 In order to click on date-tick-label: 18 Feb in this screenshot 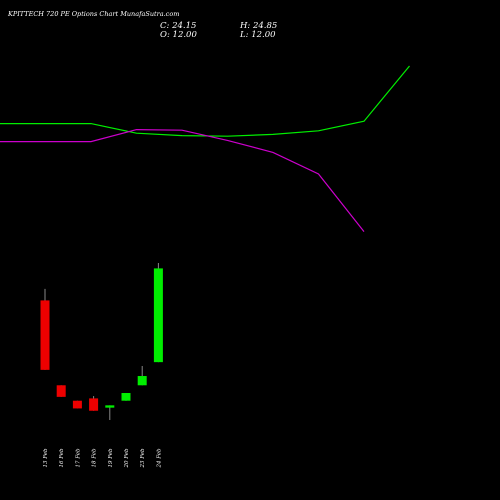, I will do `click(95, 458)`.